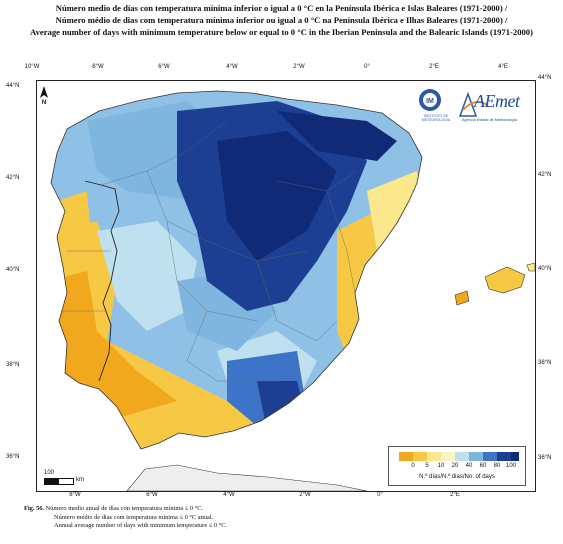 The image size is (563, 544). What do you see at coordinates (247, 477) in the screenshot?
I see `north-africa-coast` at bounding box center [247, 477].